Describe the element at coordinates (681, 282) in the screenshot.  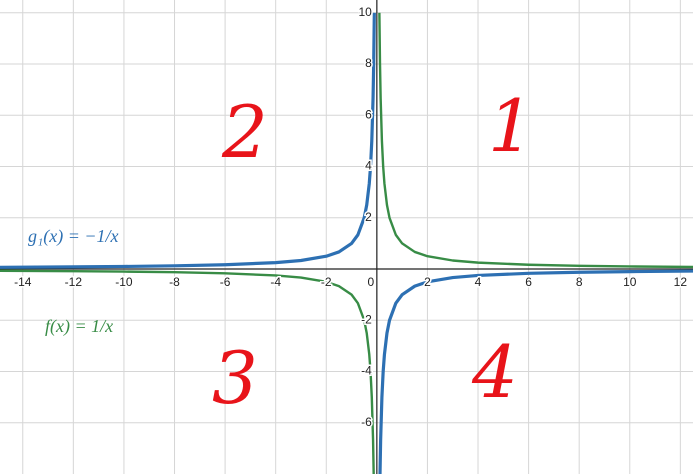
I see `x-tick-label: 12` at that location.